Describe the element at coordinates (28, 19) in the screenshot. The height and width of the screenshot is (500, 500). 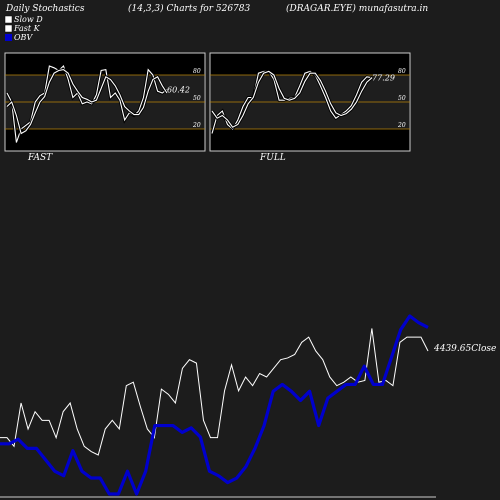
I see `slow-d-legend-label: Slow D` at that location.